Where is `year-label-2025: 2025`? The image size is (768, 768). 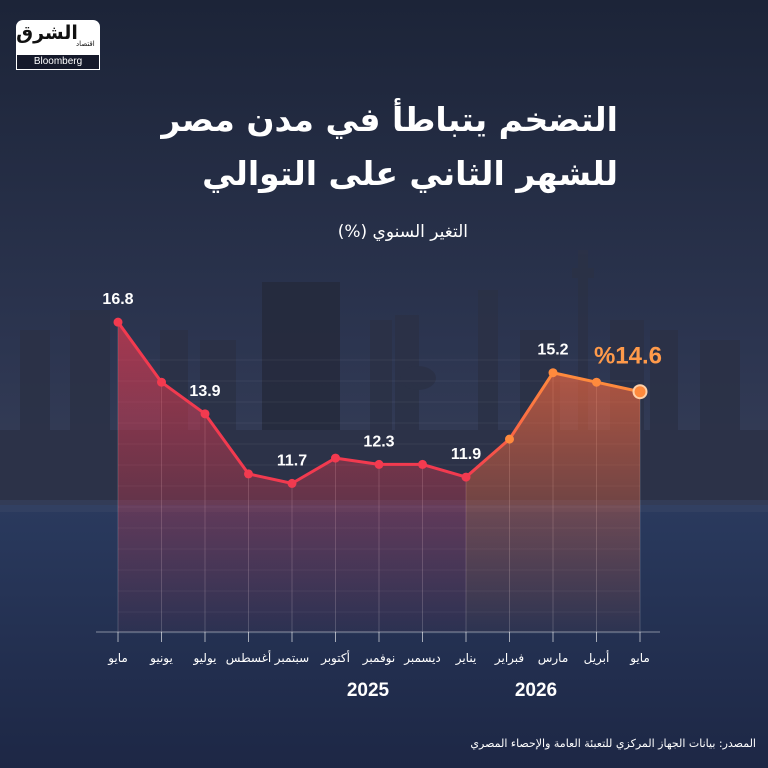 year-label-2025: 2025 is located at coordinates (368, 690).